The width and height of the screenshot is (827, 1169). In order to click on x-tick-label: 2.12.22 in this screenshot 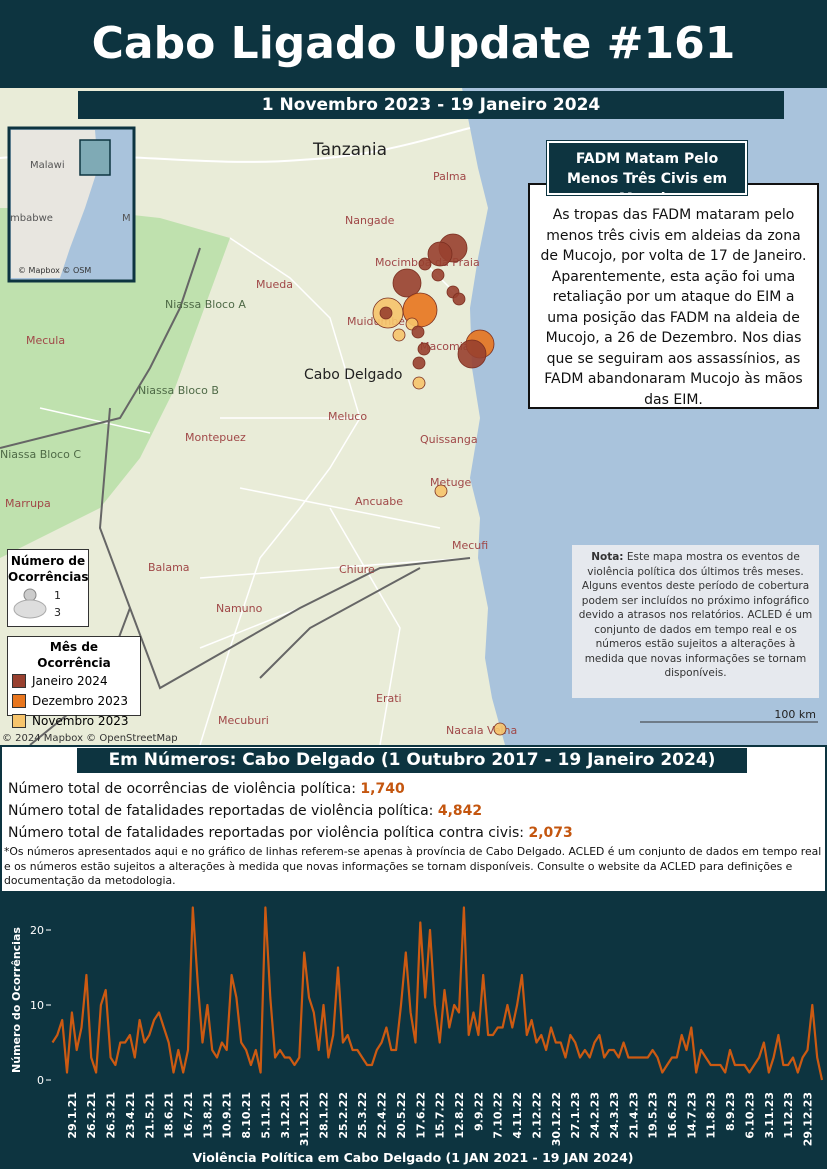, I will do `click(536, 1115)`.